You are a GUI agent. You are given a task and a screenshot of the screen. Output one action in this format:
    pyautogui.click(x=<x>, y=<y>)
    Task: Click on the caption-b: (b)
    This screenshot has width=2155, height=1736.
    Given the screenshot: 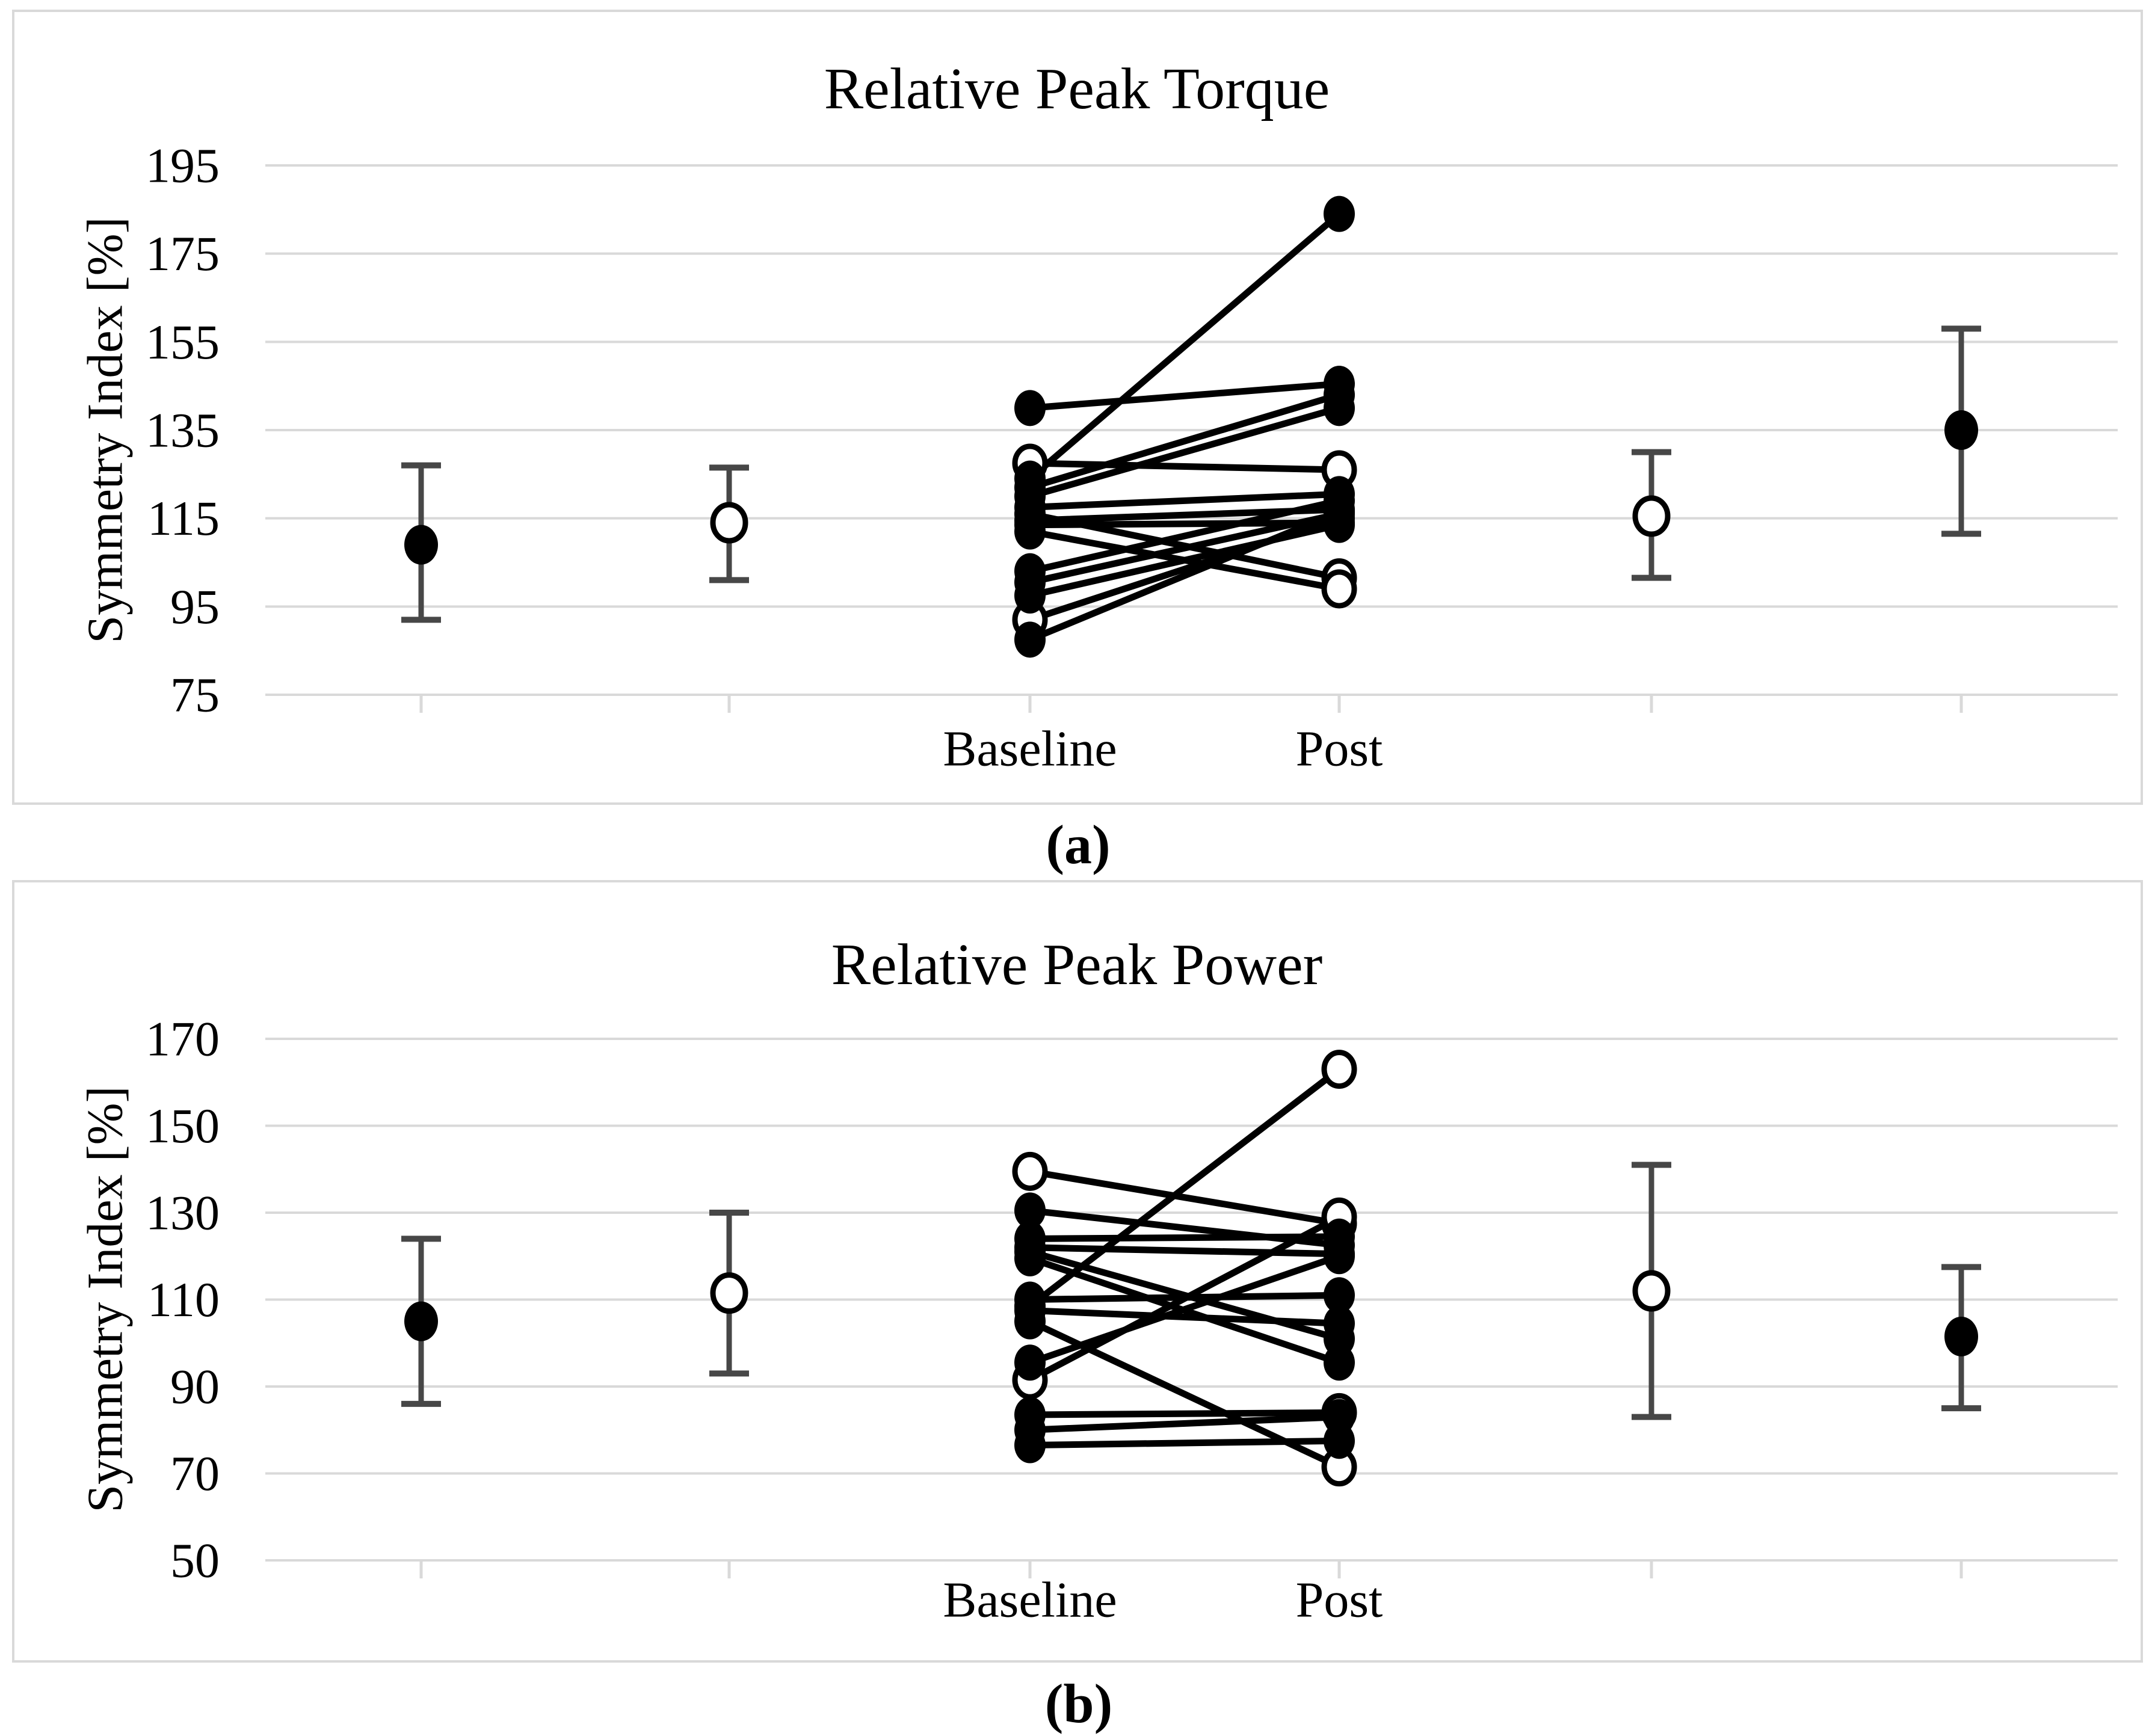 What is the action you would take?
    pyautogui.click(x=1079, y=1703)
    